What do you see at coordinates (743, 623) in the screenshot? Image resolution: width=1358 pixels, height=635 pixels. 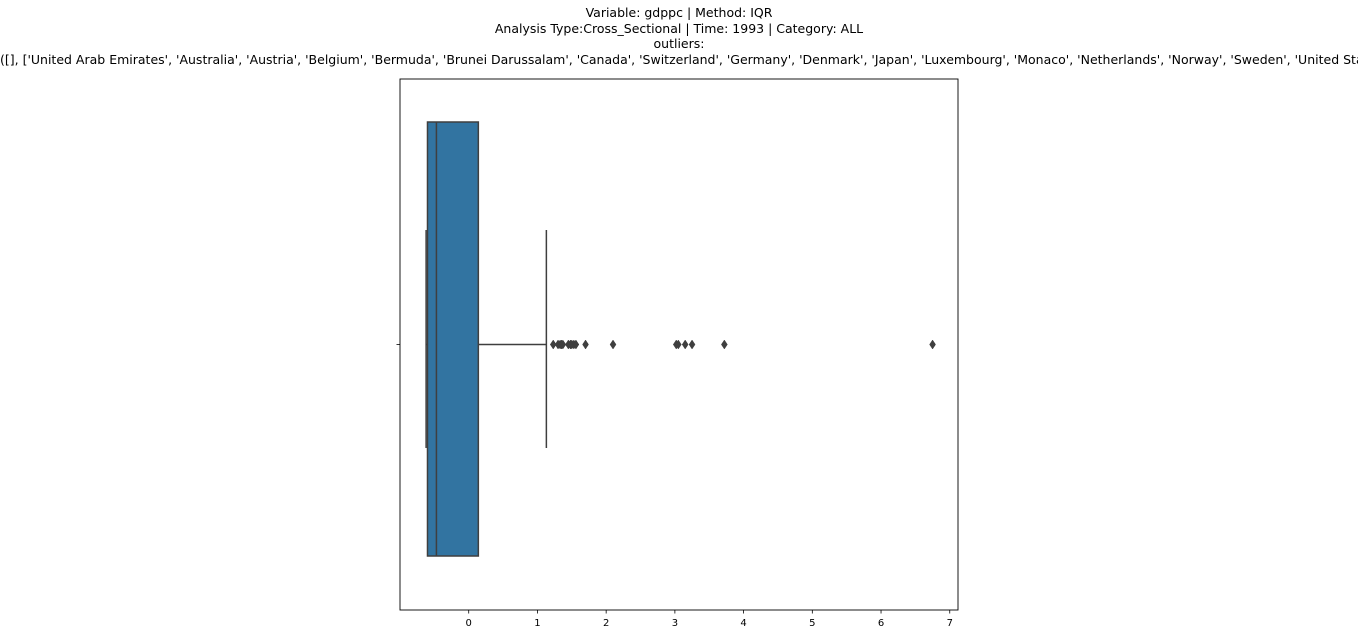 I see `x-tick-label-4: 4` at bounding box center [743, 623].